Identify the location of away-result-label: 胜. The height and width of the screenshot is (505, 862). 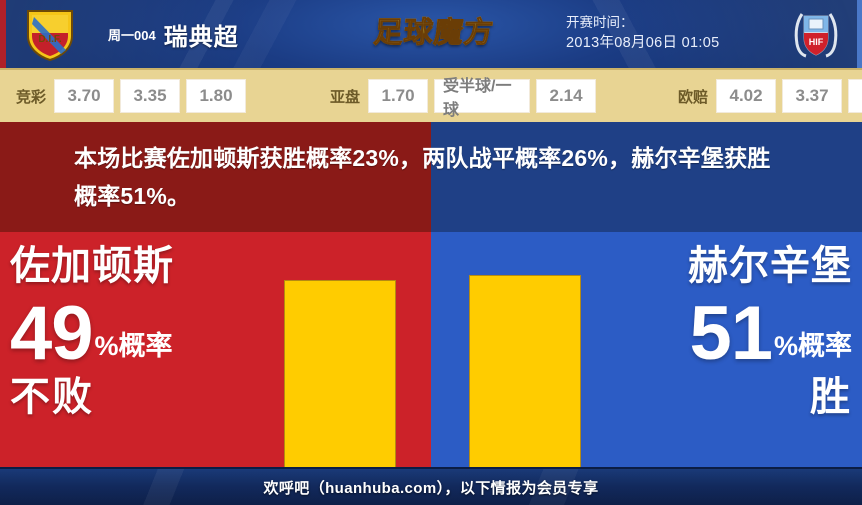
(831, 397).